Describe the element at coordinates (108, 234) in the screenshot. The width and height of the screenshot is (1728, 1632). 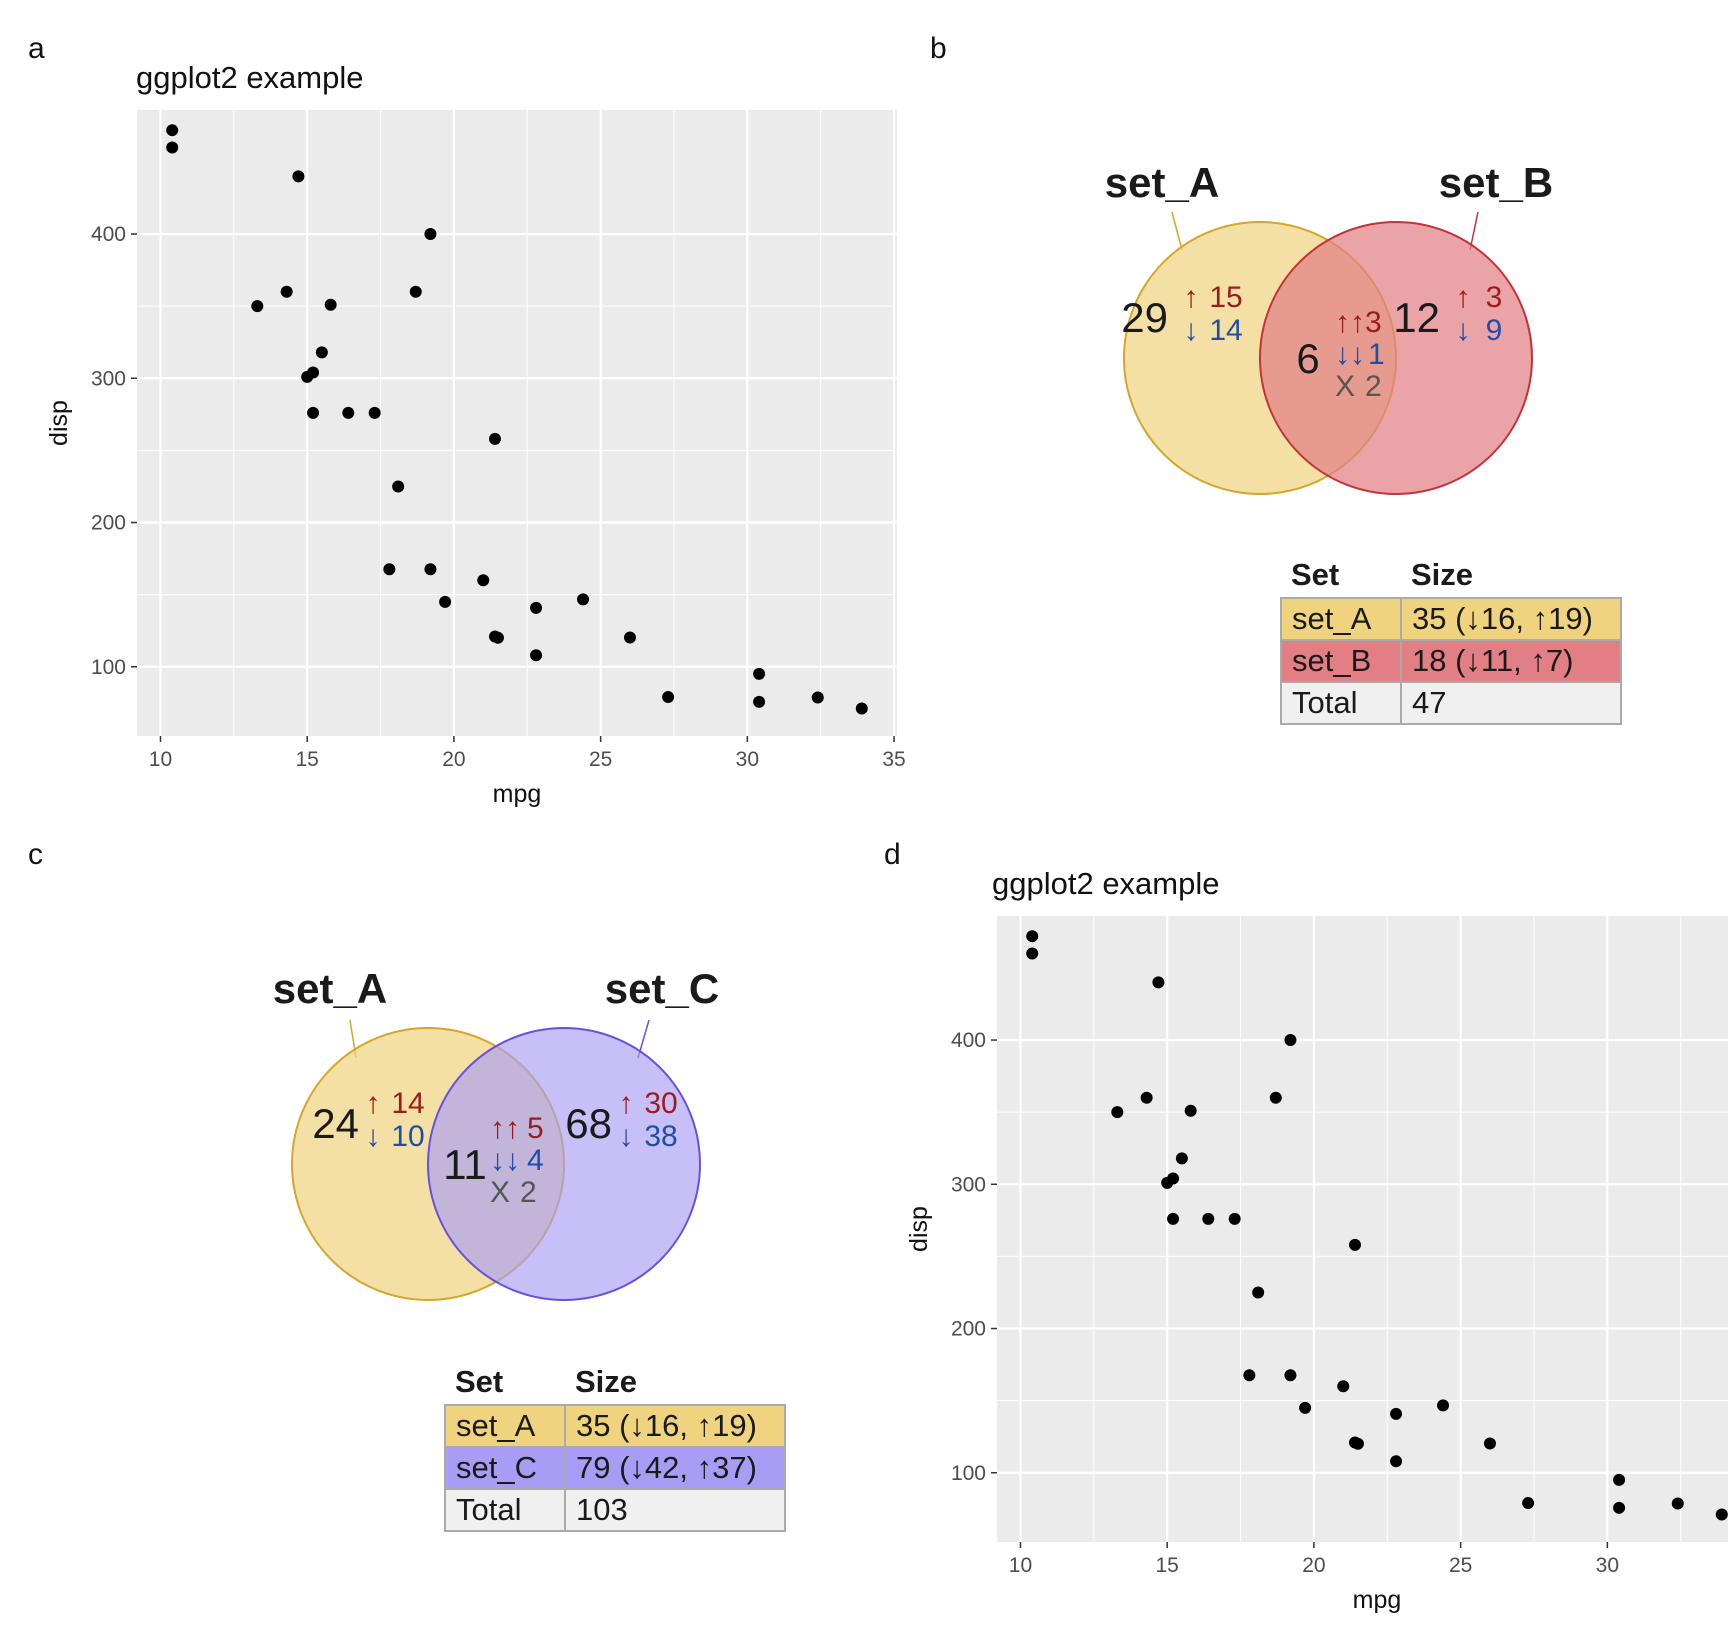
I see `y-tick-label: 400` at that location.